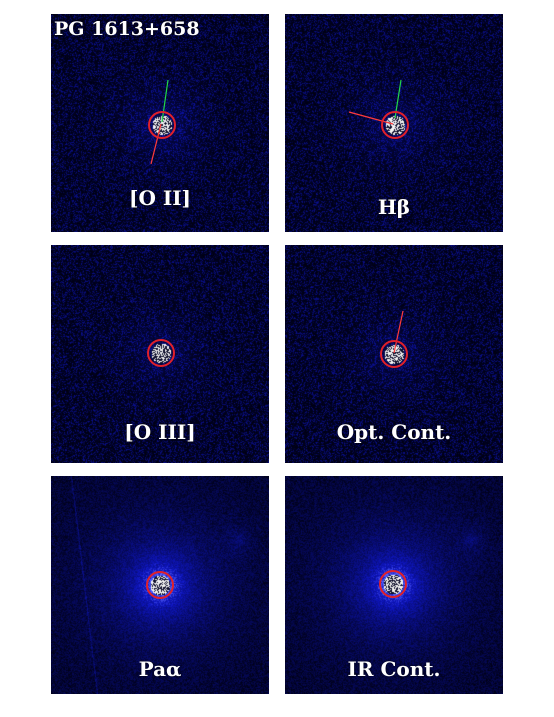  What do you see at coordinates (378, 109) in the screenshot?
I see `hbeta-overlay` at bounding box center [378, 109].